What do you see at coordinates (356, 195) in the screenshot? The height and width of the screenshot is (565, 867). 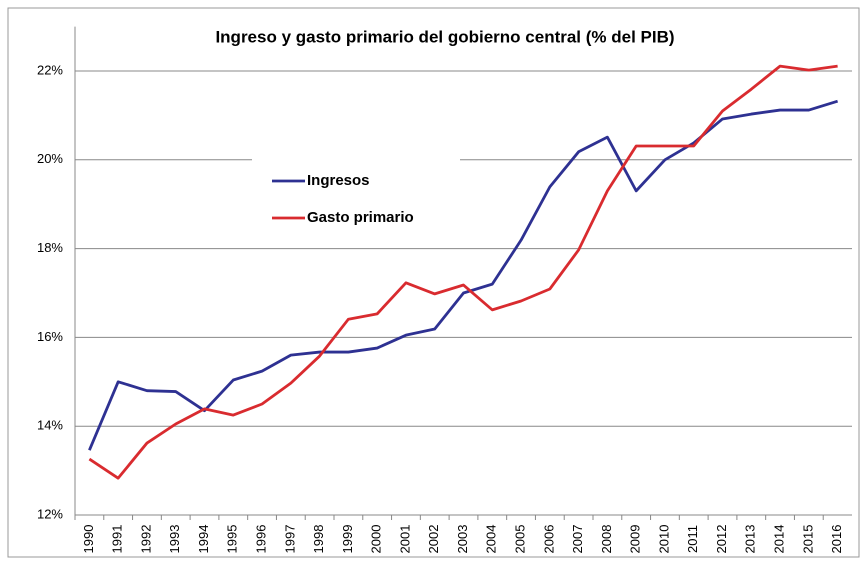 I see `legend-box` at bounding box center [356, 195].